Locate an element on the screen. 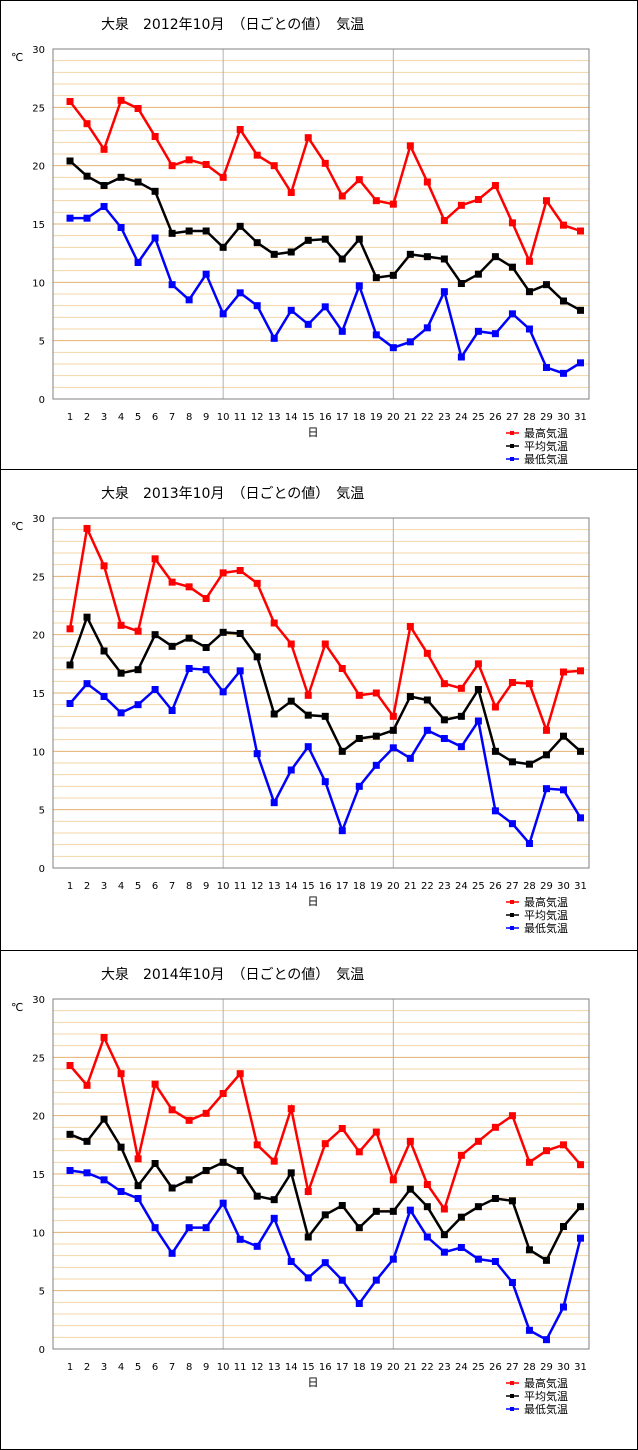 The image size is (638, 1450). x-tick-label: 14 is located at coordinates (291, 1367).